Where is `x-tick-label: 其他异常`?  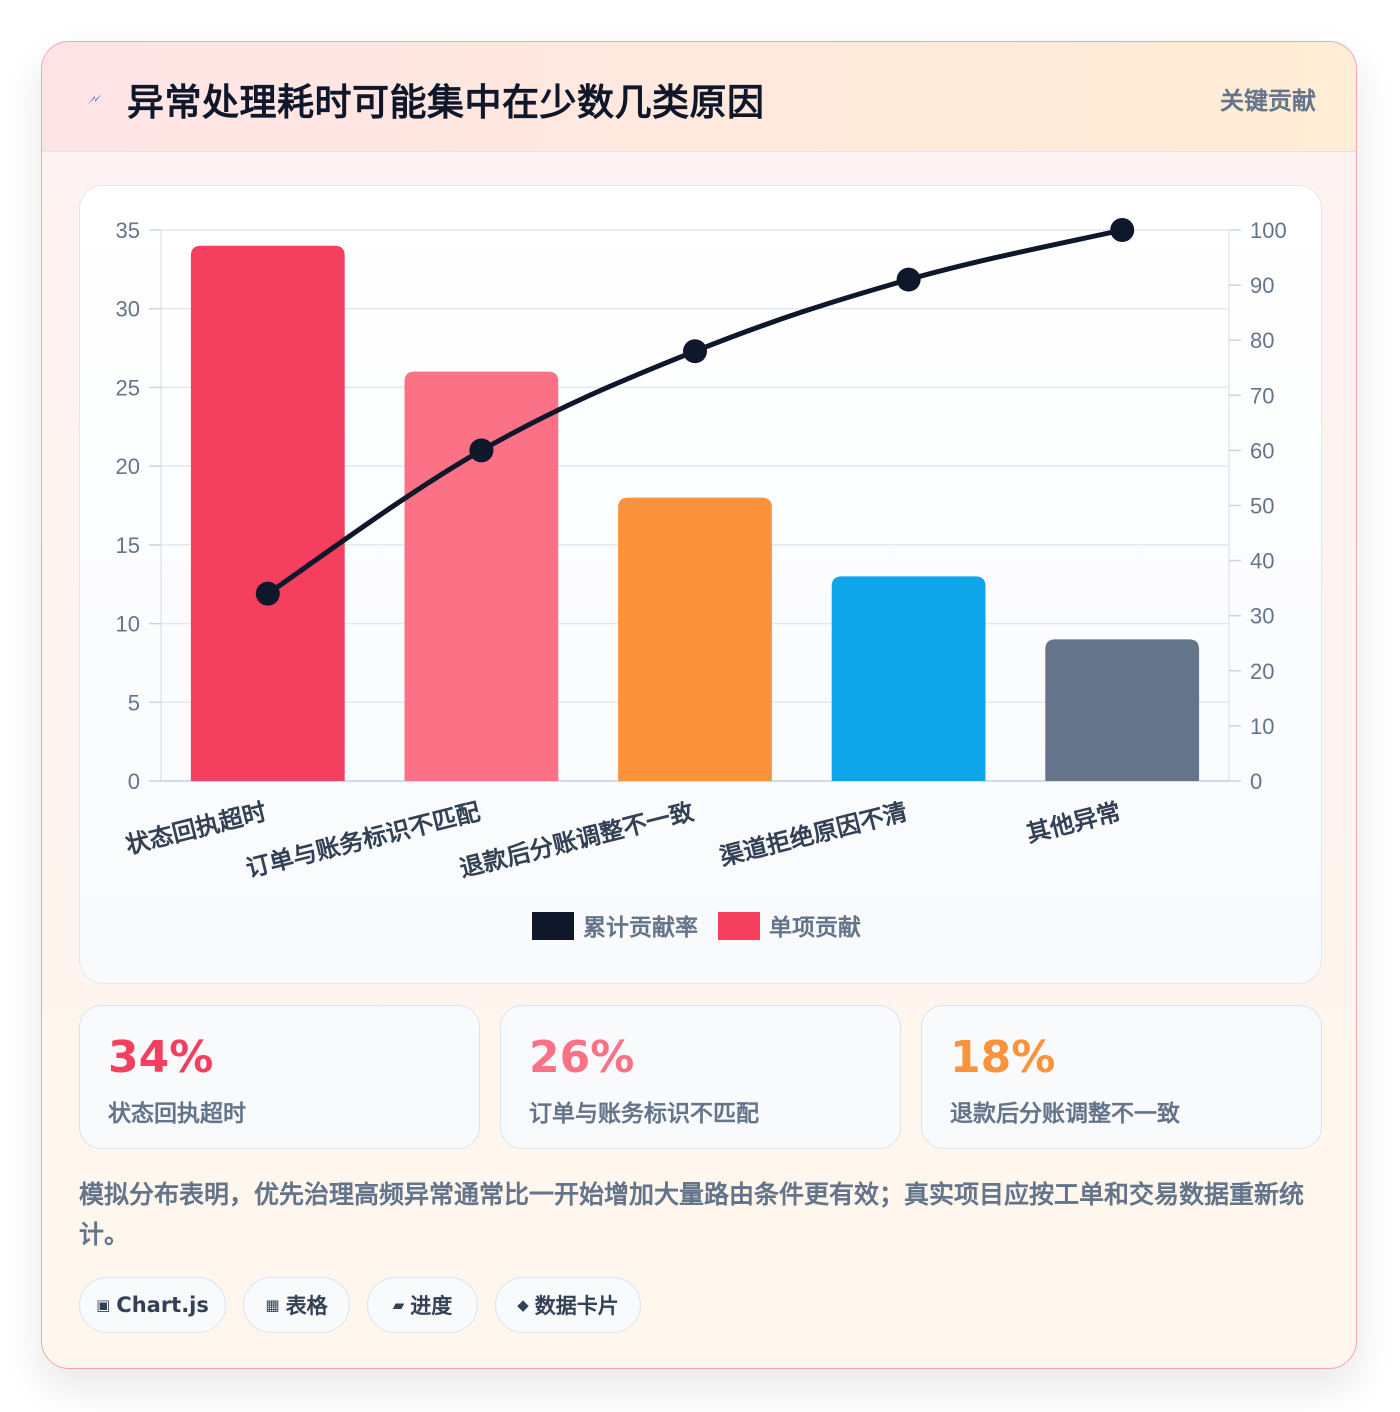
x-tick-label: 其他异常 is located at coordinates (1074, 823).